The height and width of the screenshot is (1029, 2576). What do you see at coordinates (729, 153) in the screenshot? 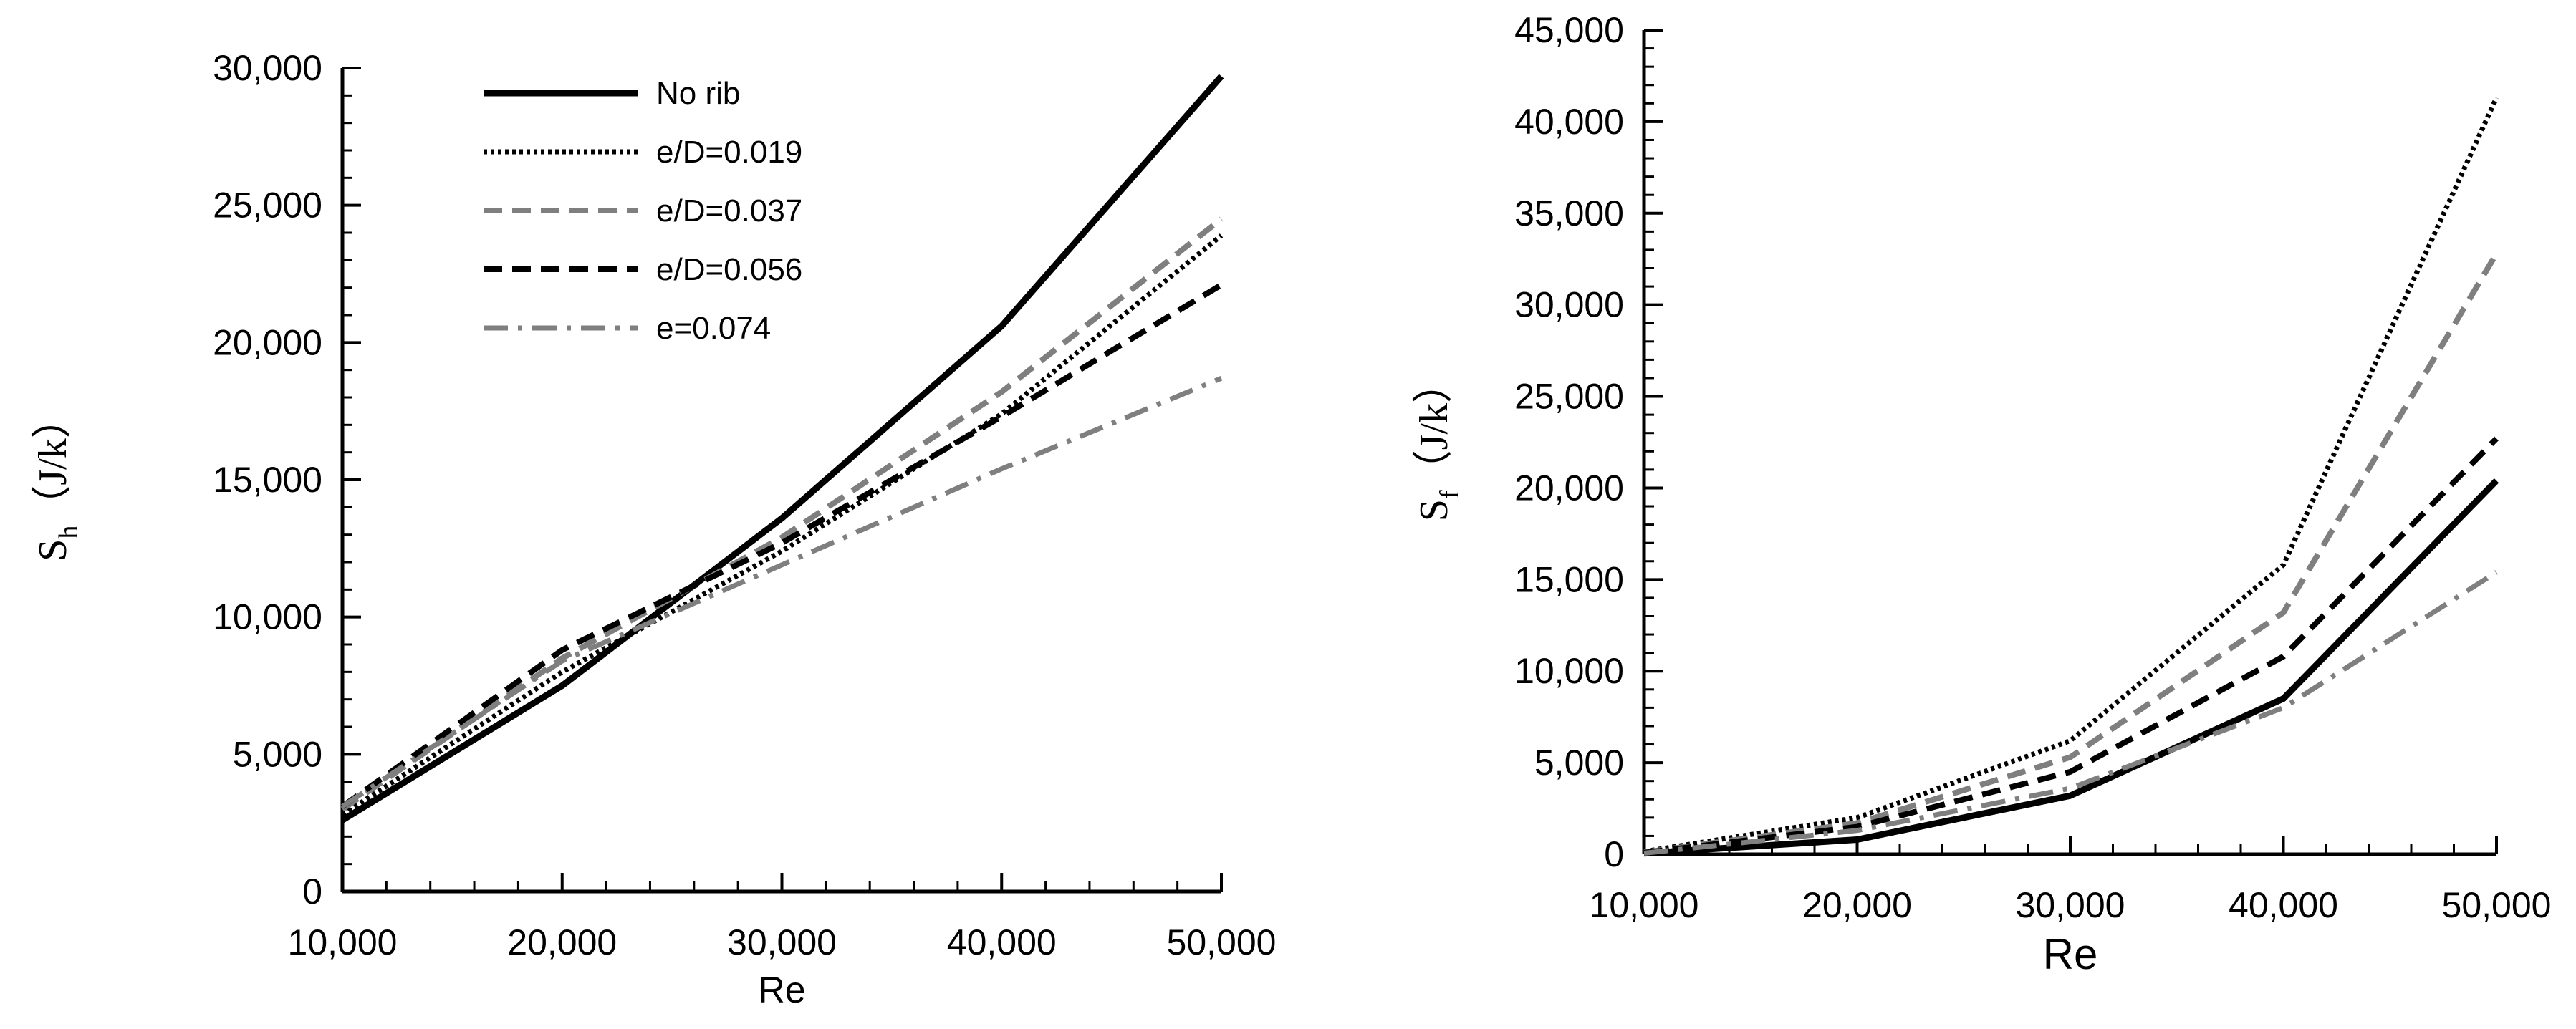
I see `legend-label-2: e/D=0.019` at bounding box center [729, 153].